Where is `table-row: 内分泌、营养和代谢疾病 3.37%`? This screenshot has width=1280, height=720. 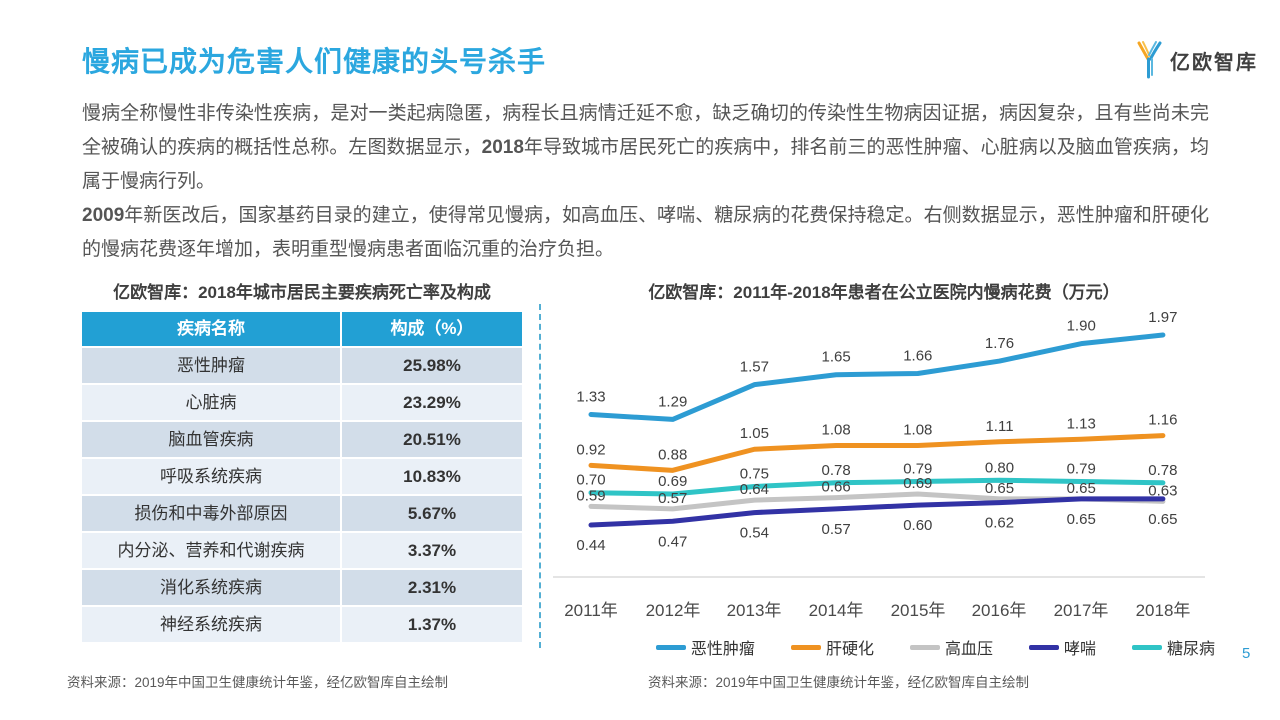
table-row: 内分泌、营养和代谢疾病 3.37% is located at coordinates (302, 550).